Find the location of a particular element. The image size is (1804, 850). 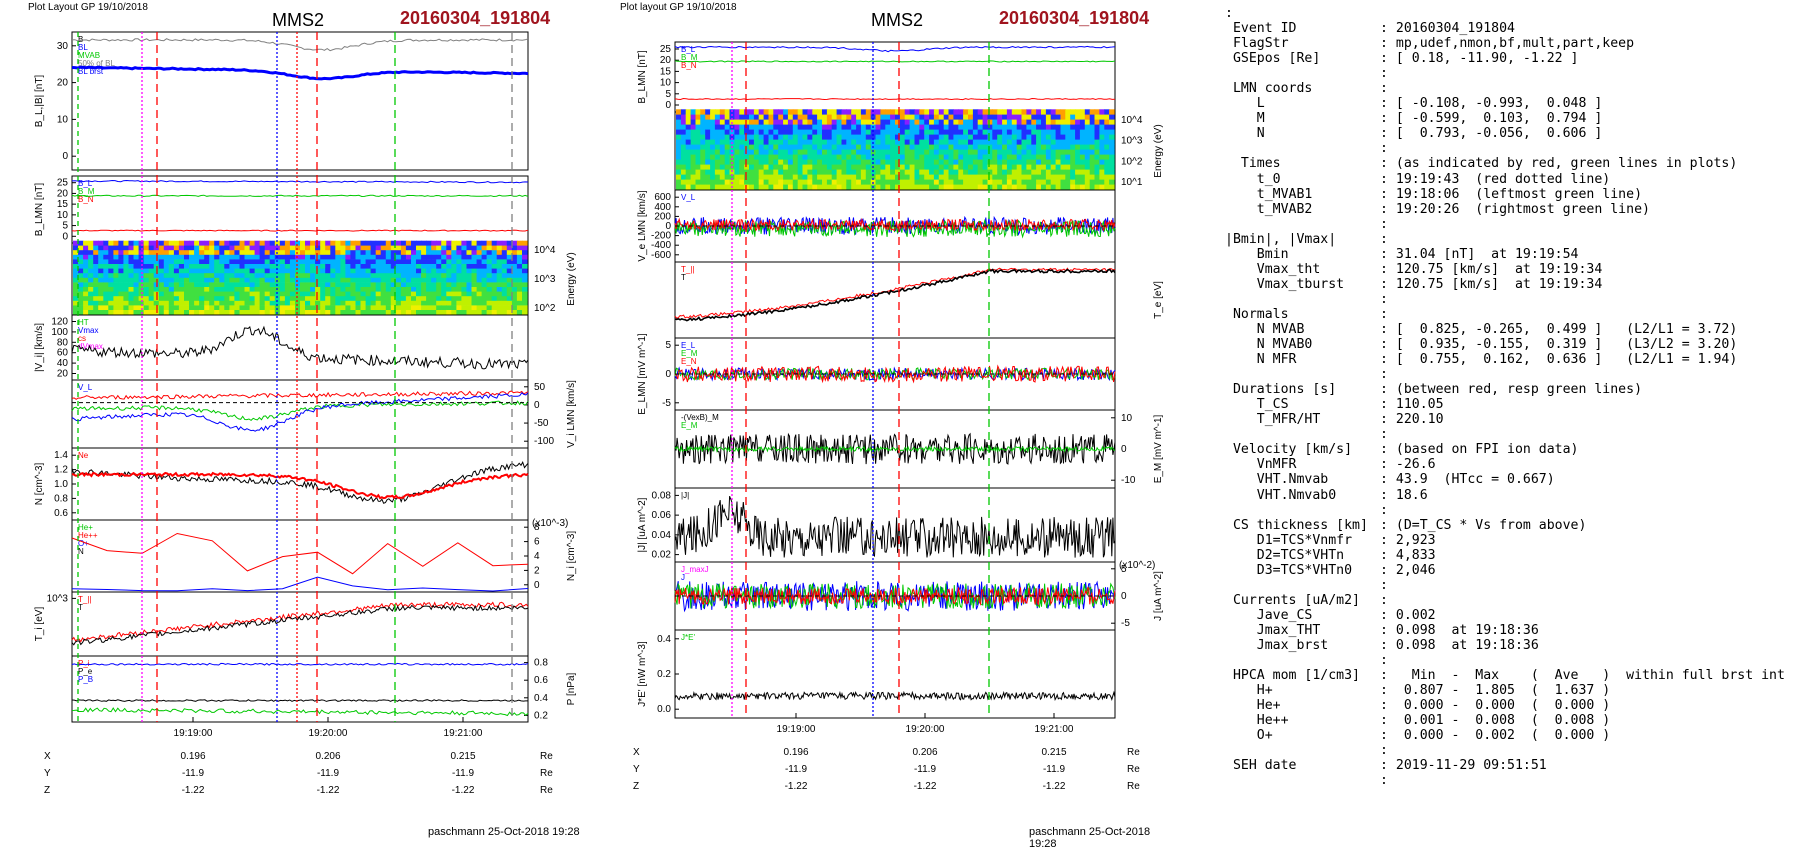

position-axis-label: Z is located at coordinates (47, 790).